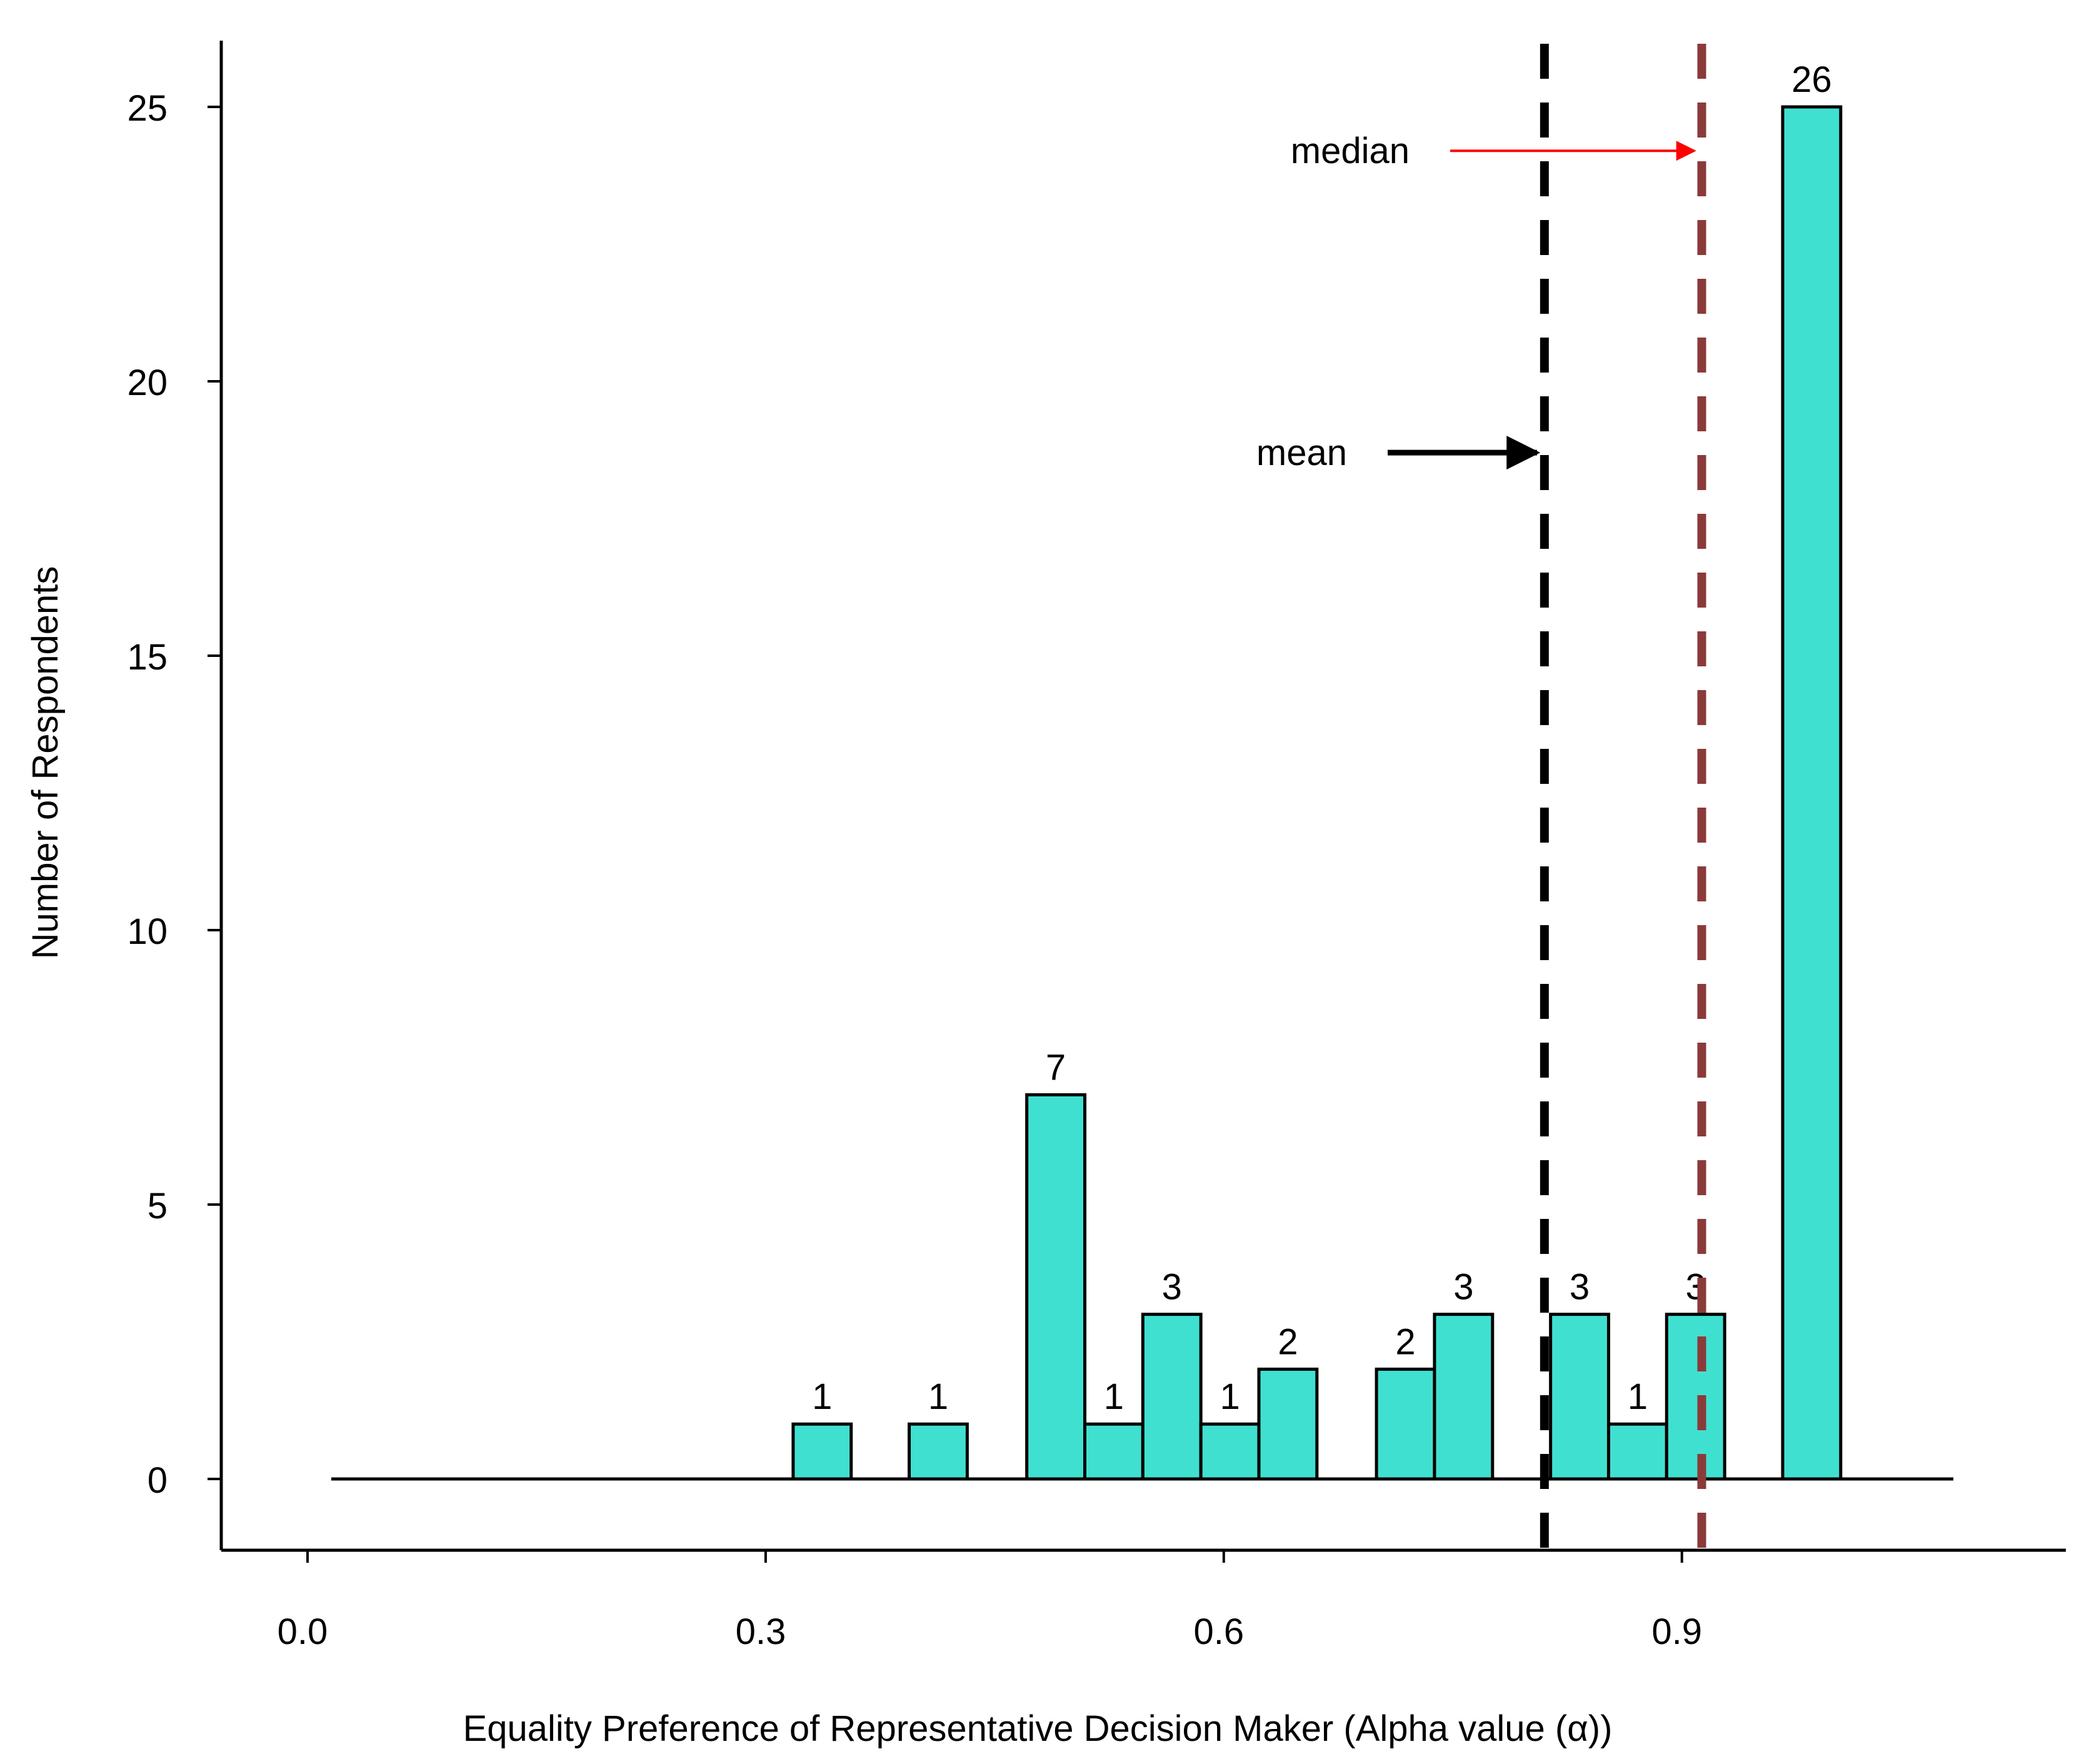  Describe the element at coordinates (147, 108) in the screenshot. I see `y-tick-label-5: 25` at that location.